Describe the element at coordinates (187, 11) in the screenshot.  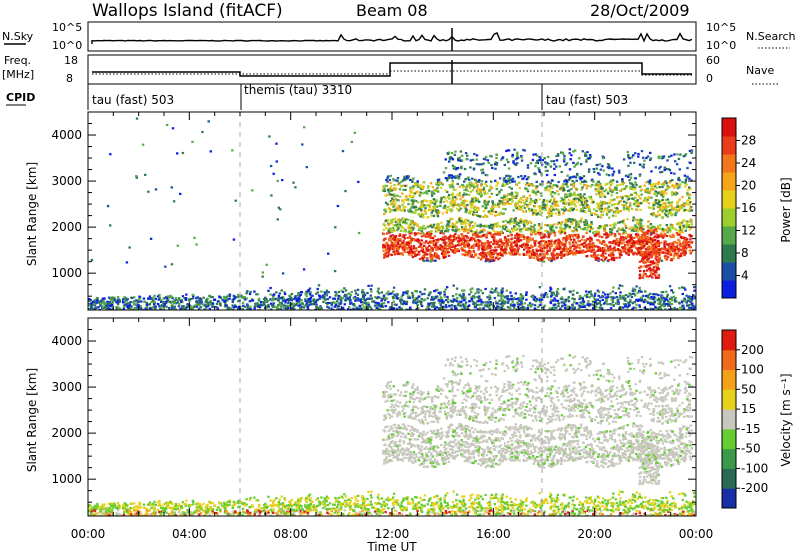
I see `title-station: Wallops Island (fitACF)` at that location.